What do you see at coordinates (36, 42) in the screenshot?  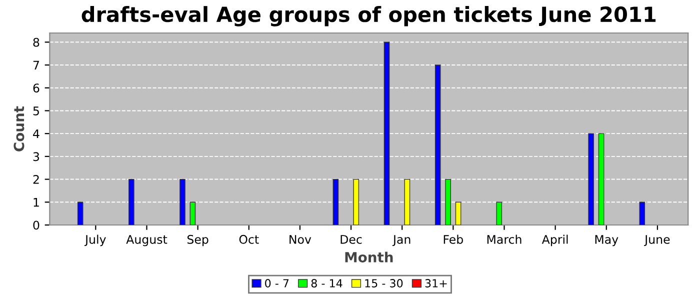 I see `y-tick-label: 8` at bounding box center [36, 42].